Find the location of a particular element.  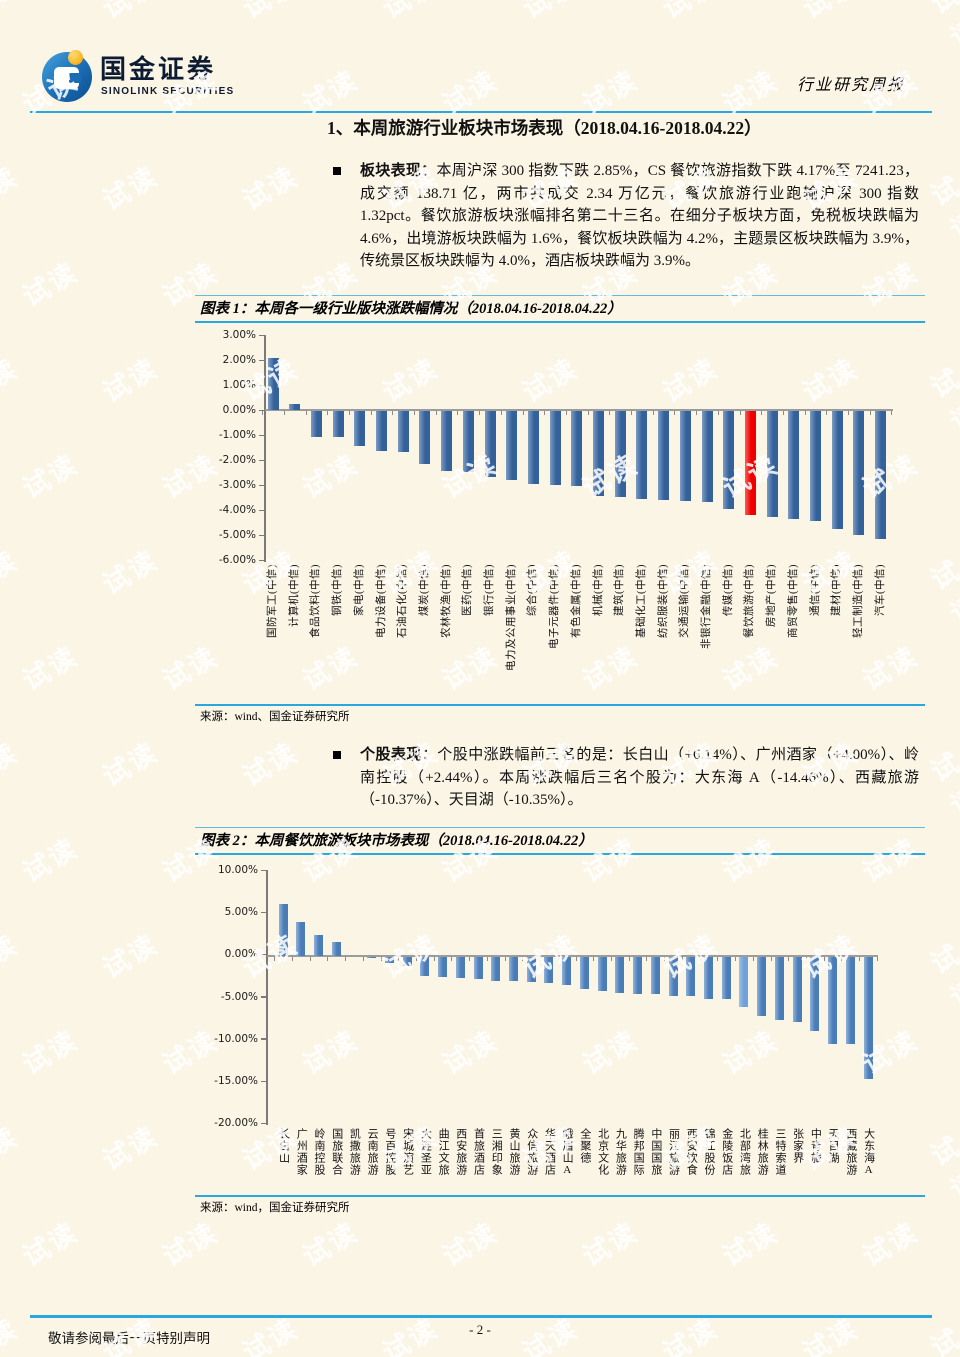

category-label-建筑(中信): 建筑(中信) is located at coordinates (620, 590).